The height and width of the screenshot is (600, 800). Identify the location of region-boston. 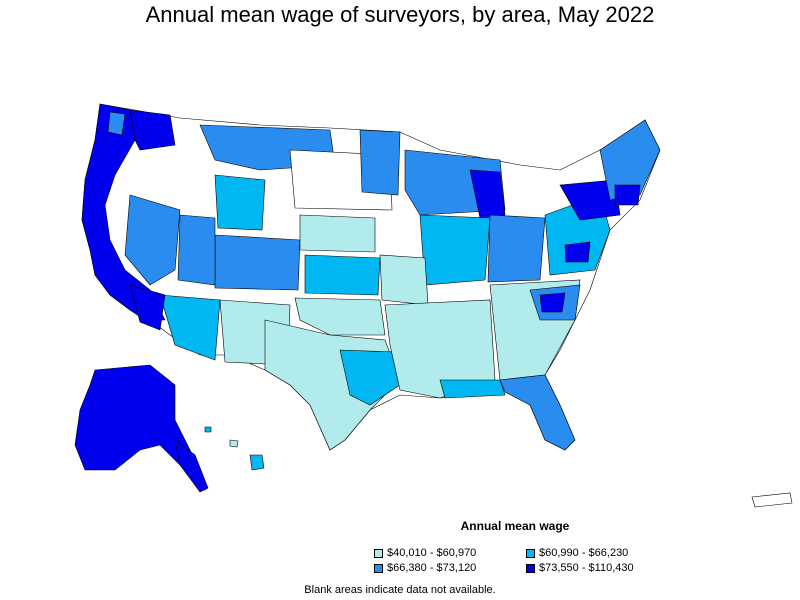
(627, 195).